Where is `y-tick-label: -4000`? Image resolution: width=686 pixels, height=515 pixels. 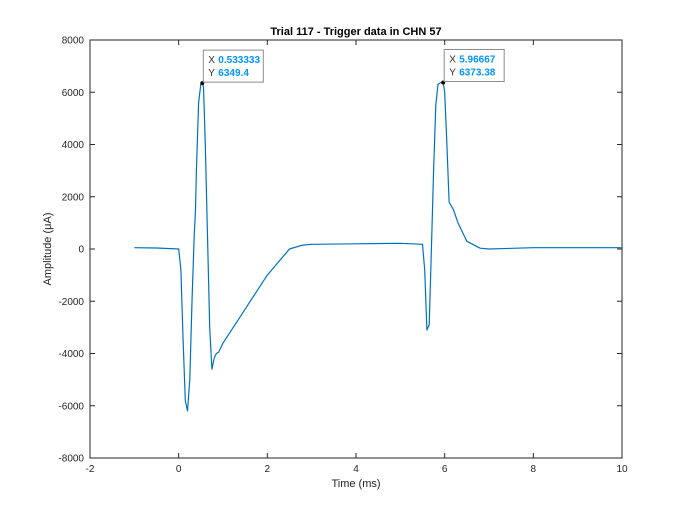 y-tick-label: -4000 is located at coordinates (71, 354).